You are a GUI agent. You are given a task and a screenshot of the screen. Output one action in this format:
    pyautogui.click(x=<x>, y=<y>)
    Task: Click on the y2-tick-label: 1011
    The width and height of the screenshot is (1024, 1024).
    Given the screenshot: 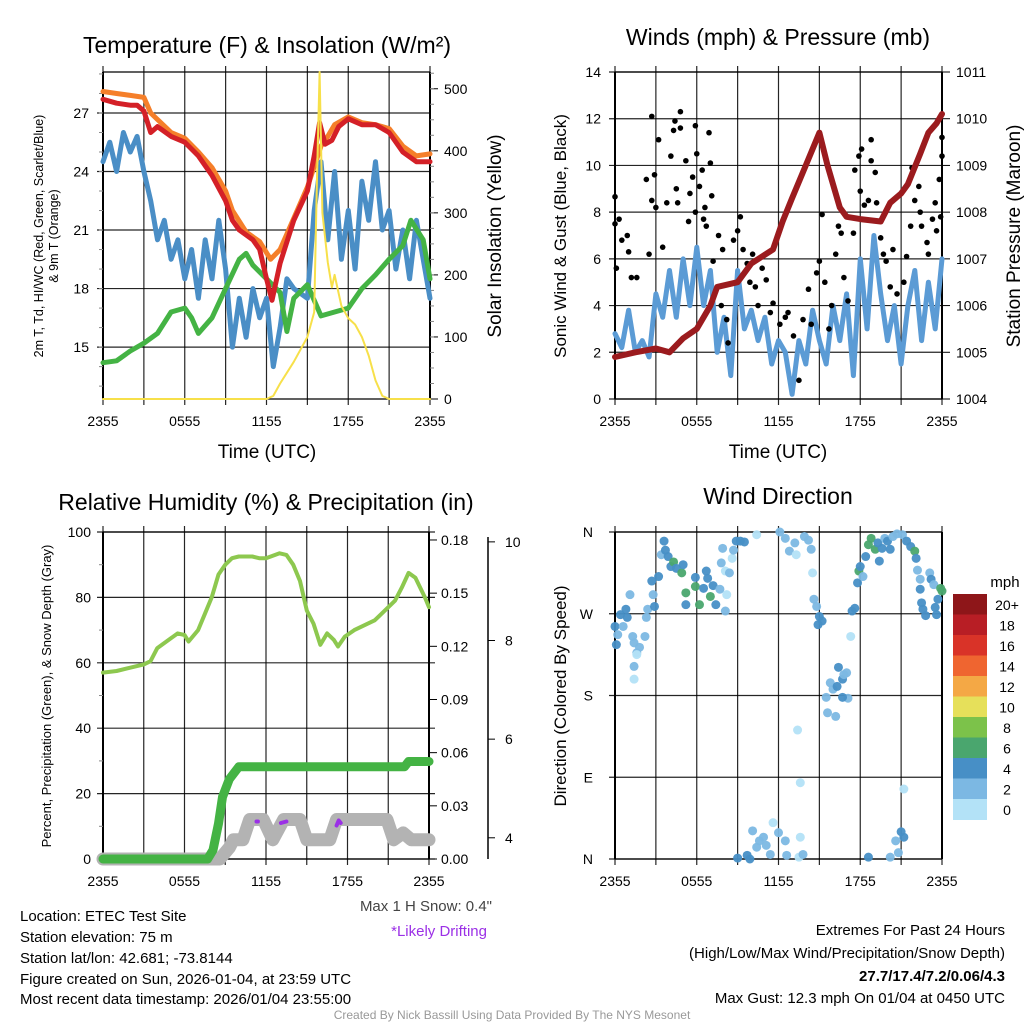 What is the action you would take?
    pyautogui.click(x=971, y=72)
    